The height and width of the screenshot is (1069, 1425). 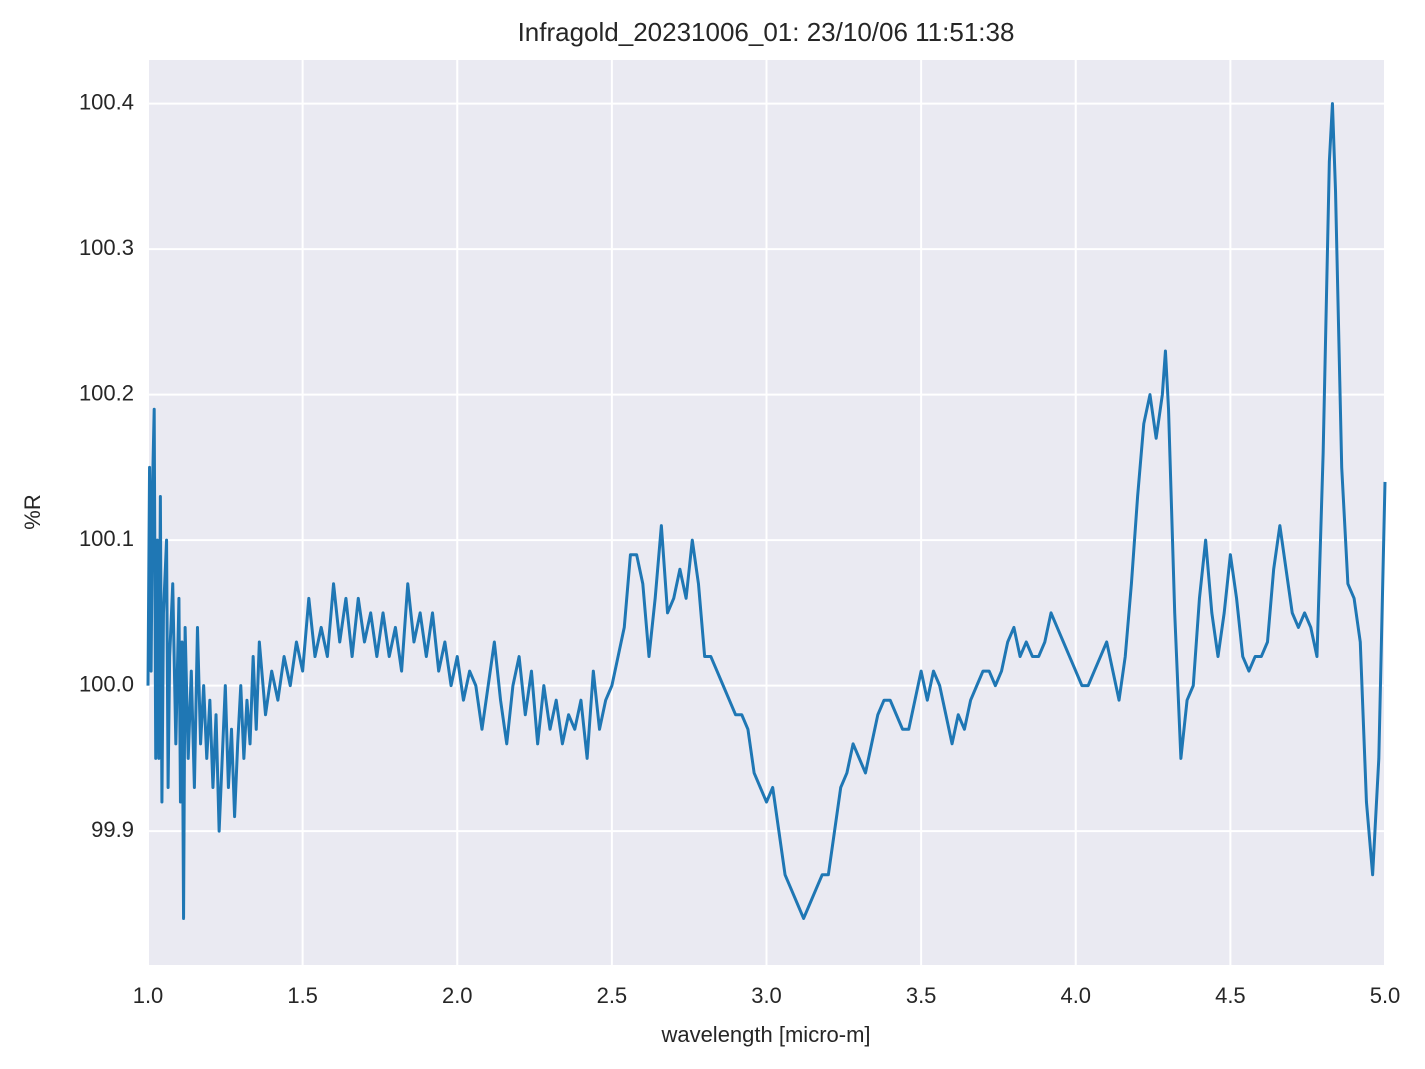 I want to click on y-tick-label: 100.4, so click(x=106, y=101).